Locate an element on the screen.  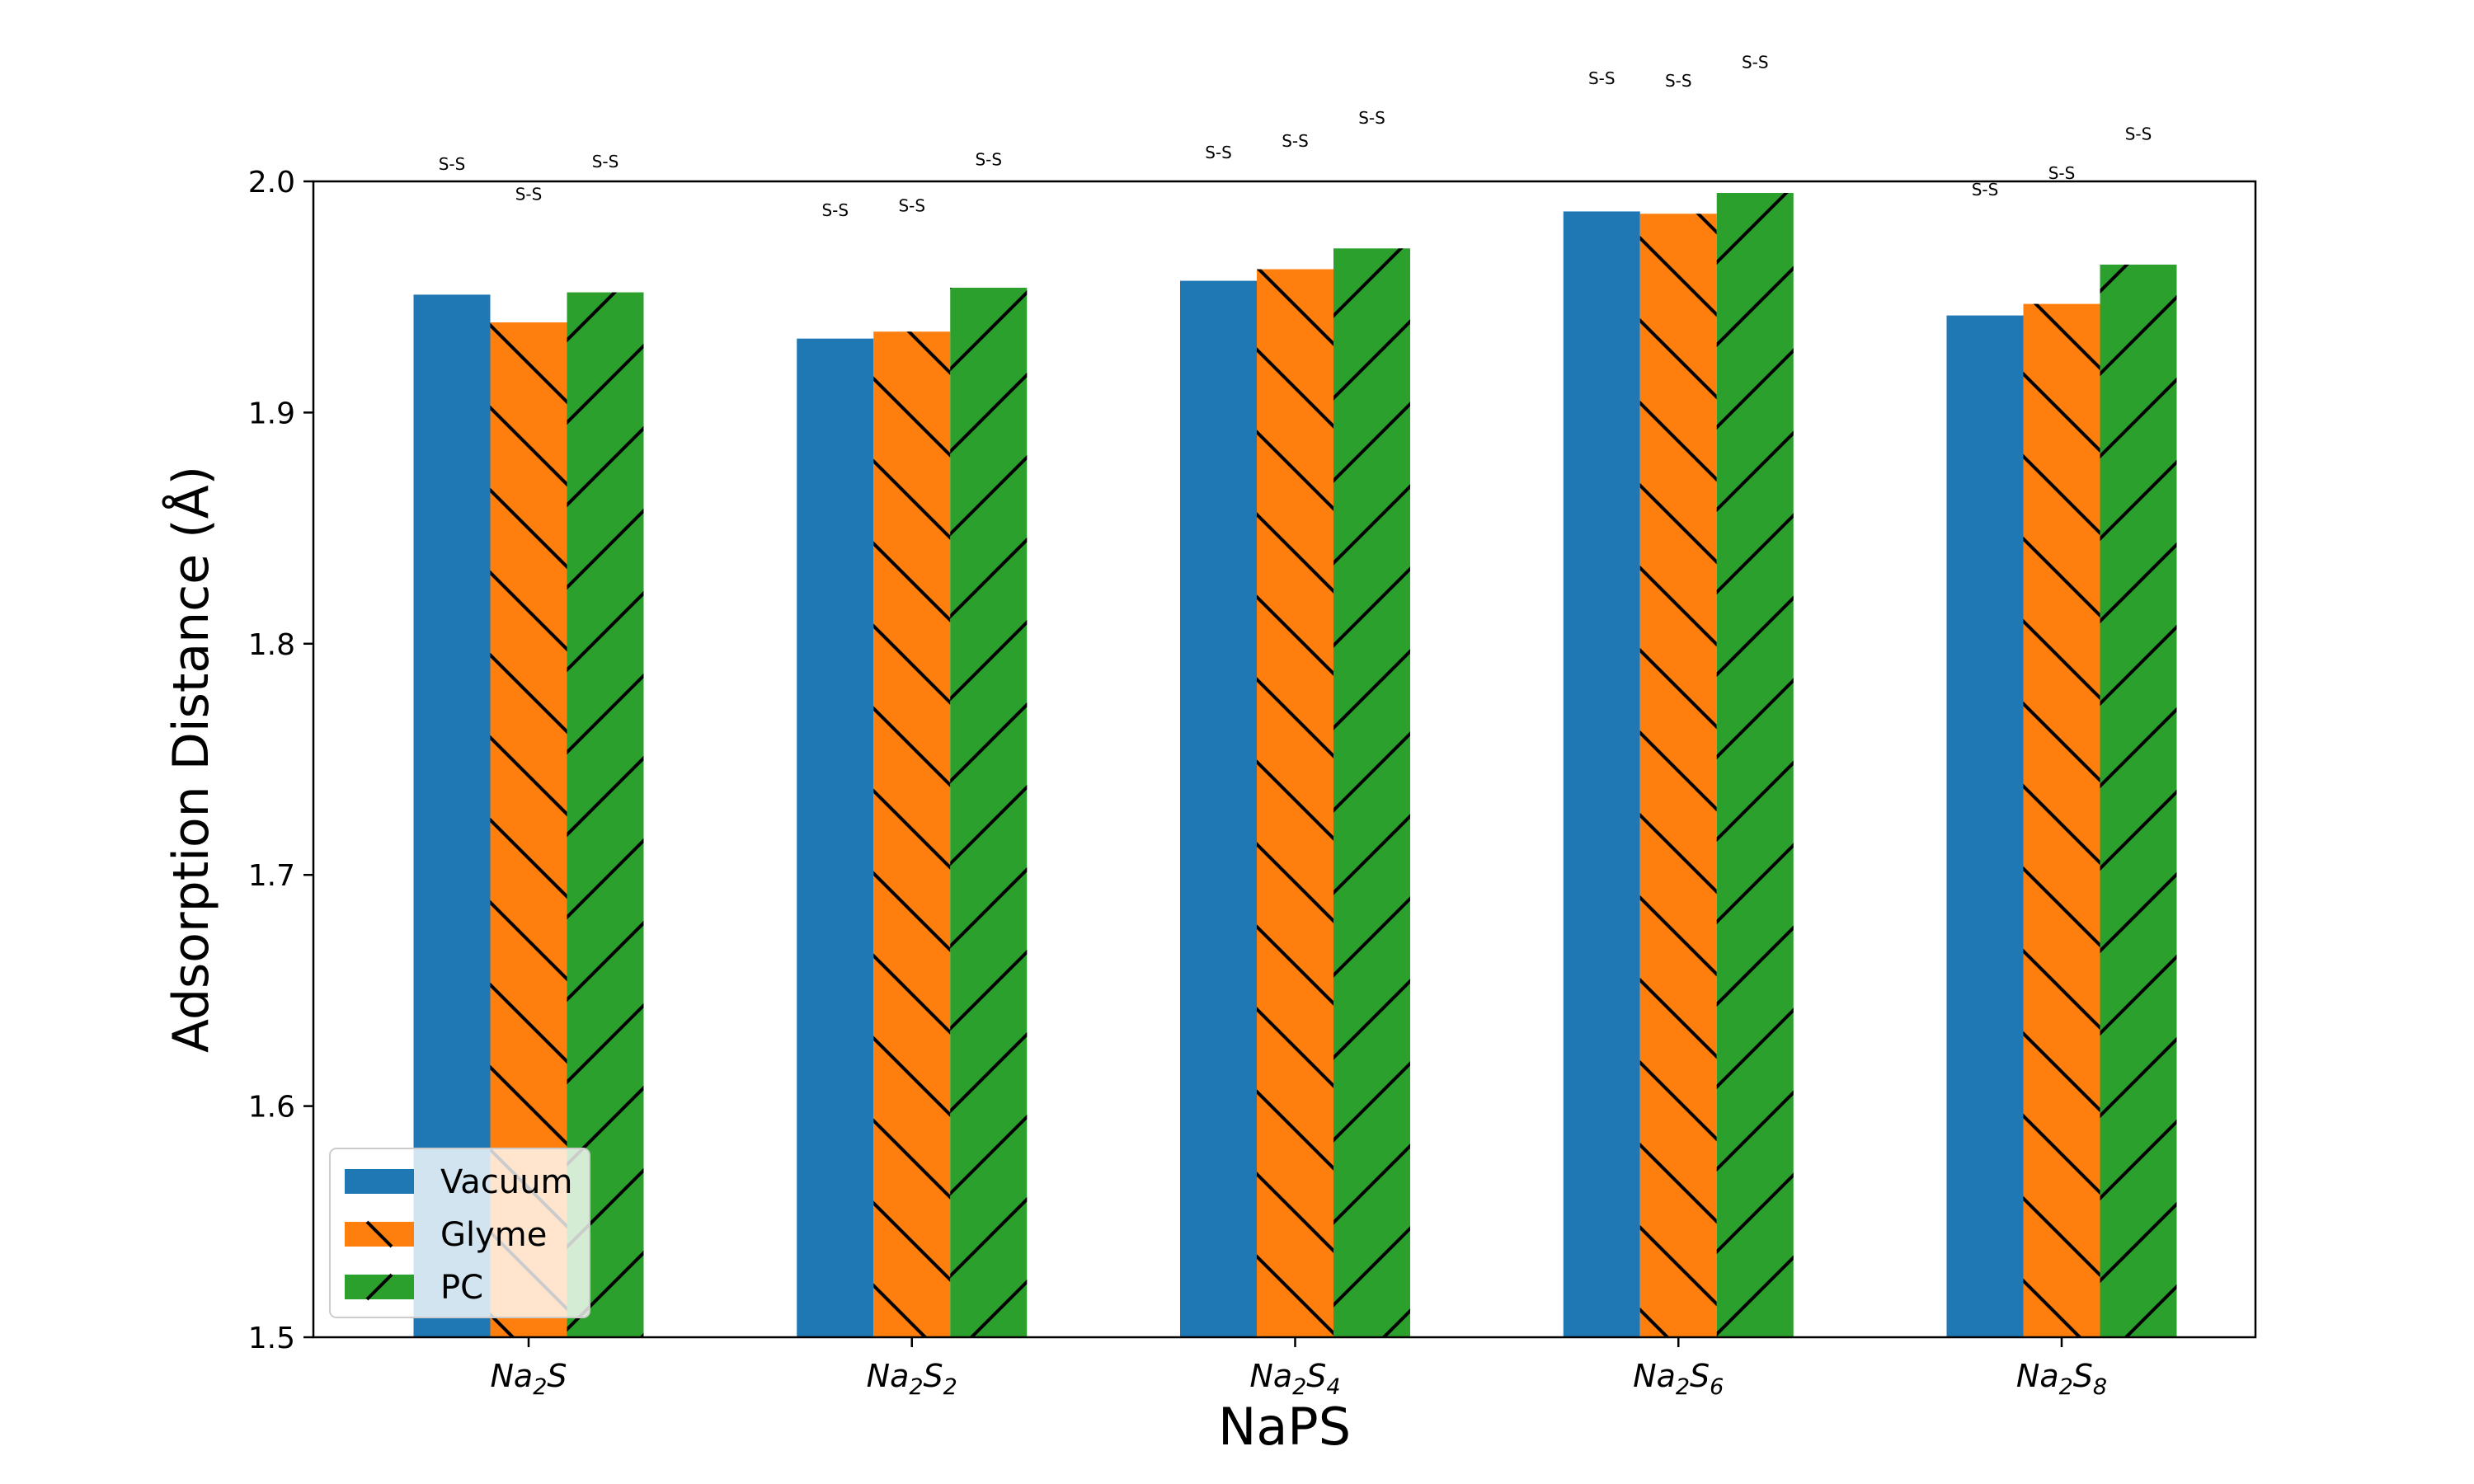
y-tick-label: 1.8 is located at coordinates (271, 645).